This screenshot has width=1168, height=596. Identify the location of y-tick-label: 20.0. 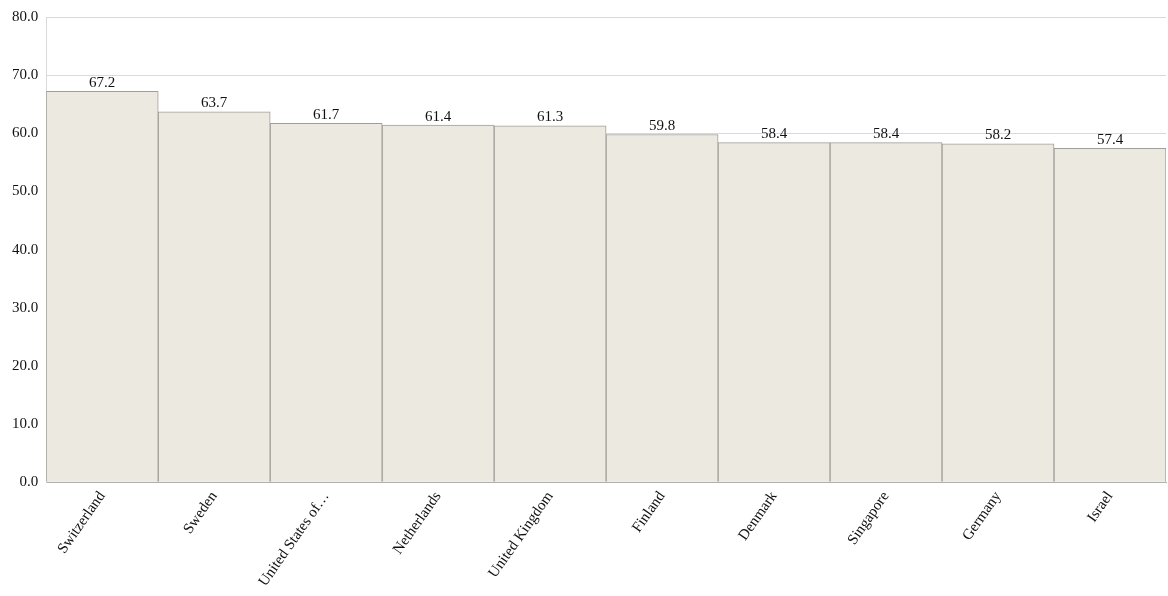
(25, 364).